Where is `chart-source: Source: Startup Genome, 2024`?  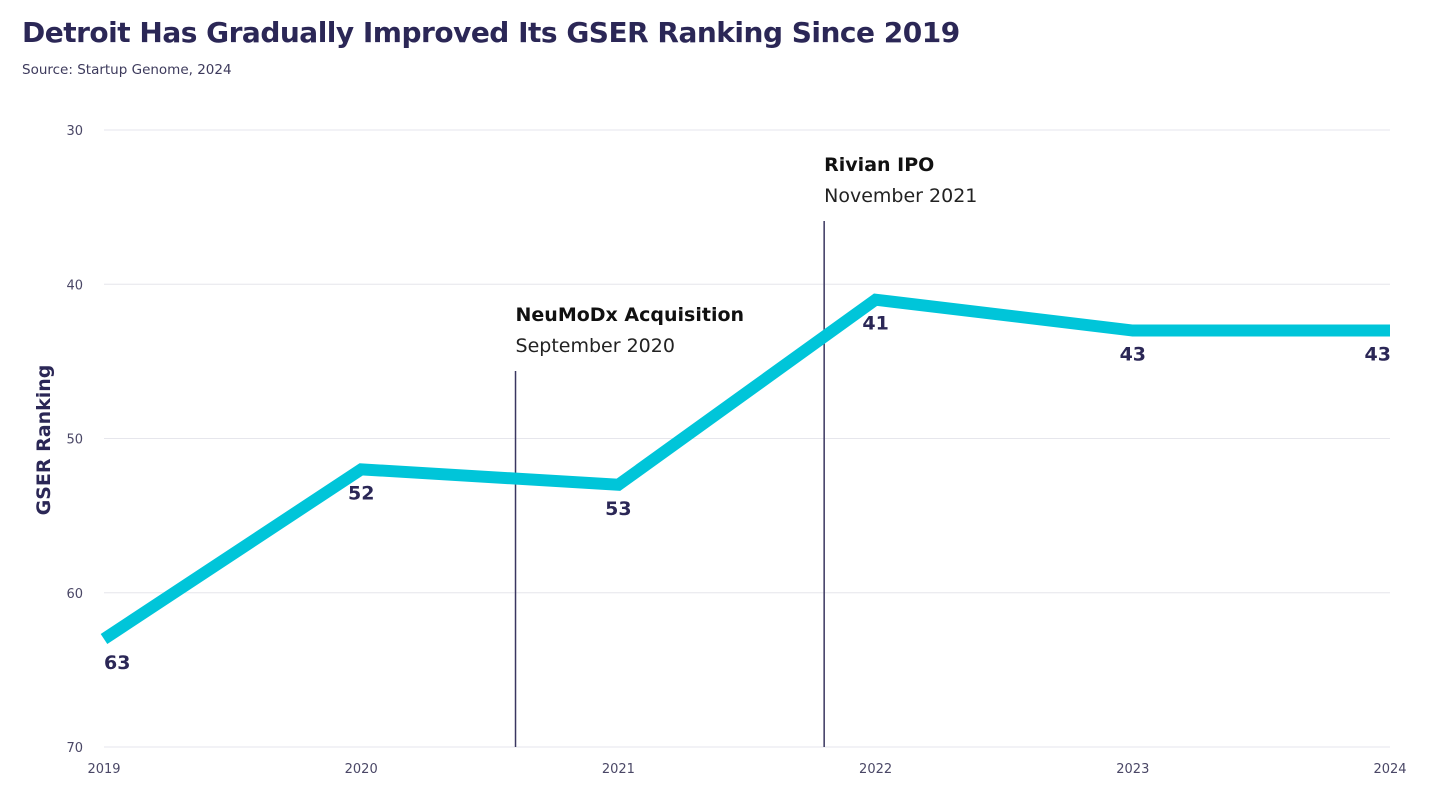 chart-source: Source: Startup Genome, 2024 is located at coordinates (127, 70).